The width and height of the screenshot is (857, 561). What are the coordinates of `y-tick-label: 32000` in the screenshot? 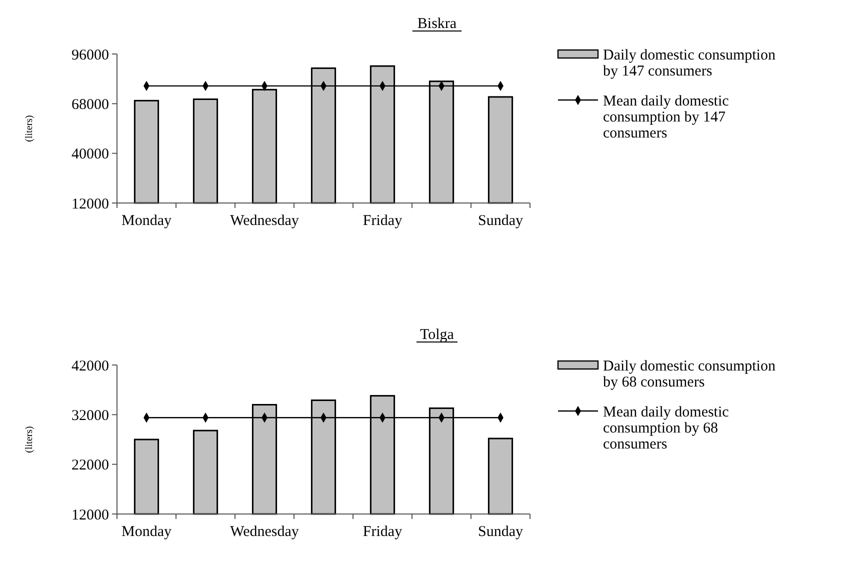 It's located at (90, 416).